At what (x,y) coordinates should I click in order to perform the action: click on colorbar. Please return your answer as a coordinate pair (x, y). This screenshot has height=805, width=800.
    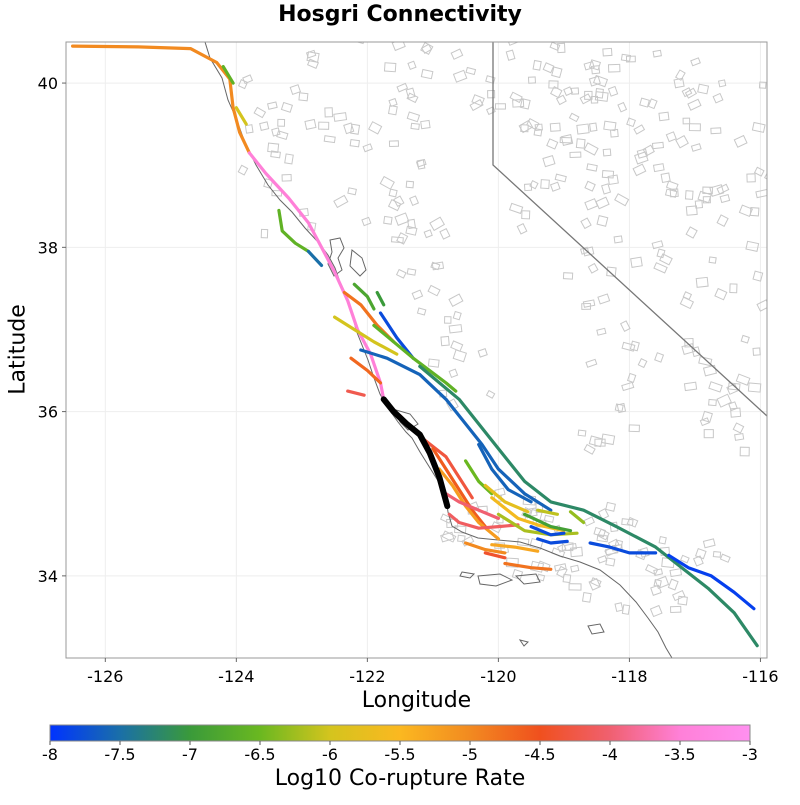
    Looking at the image, I should click on (400, 733).